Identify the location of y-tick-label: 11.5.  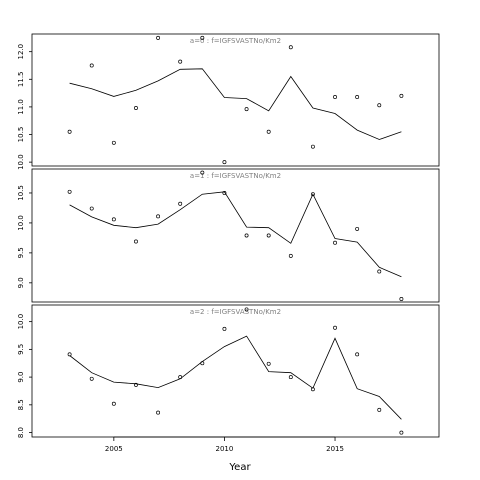
(21, 79).